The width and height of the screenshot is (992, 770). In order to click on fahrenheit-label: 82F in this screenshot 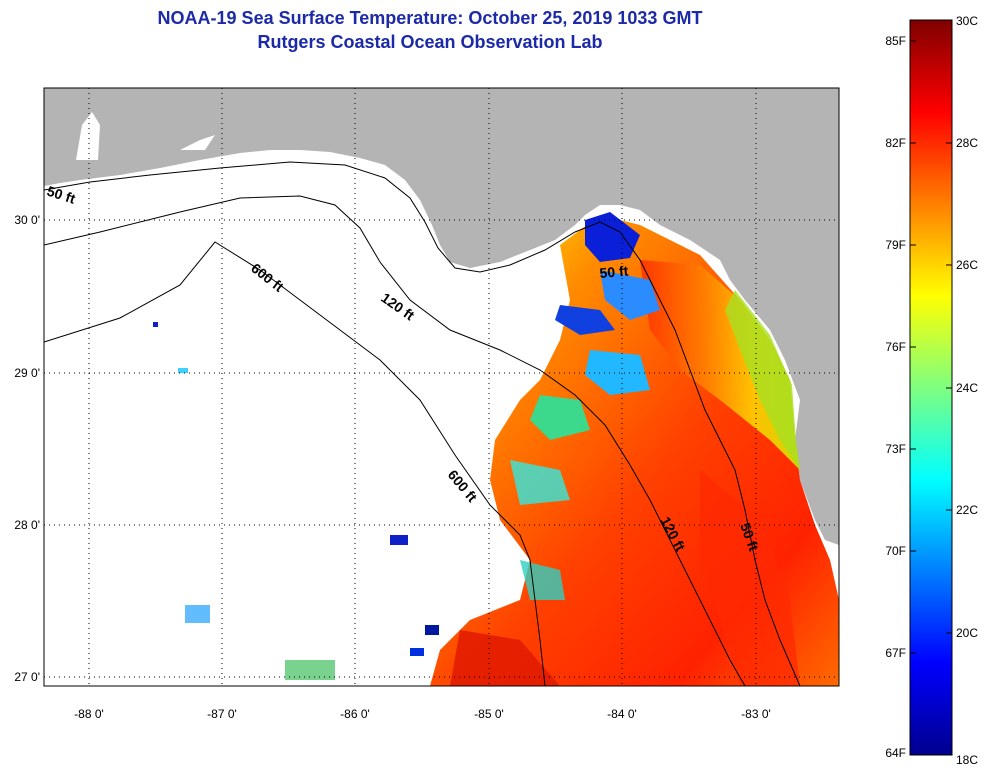, I will do `click(895, 143)`.